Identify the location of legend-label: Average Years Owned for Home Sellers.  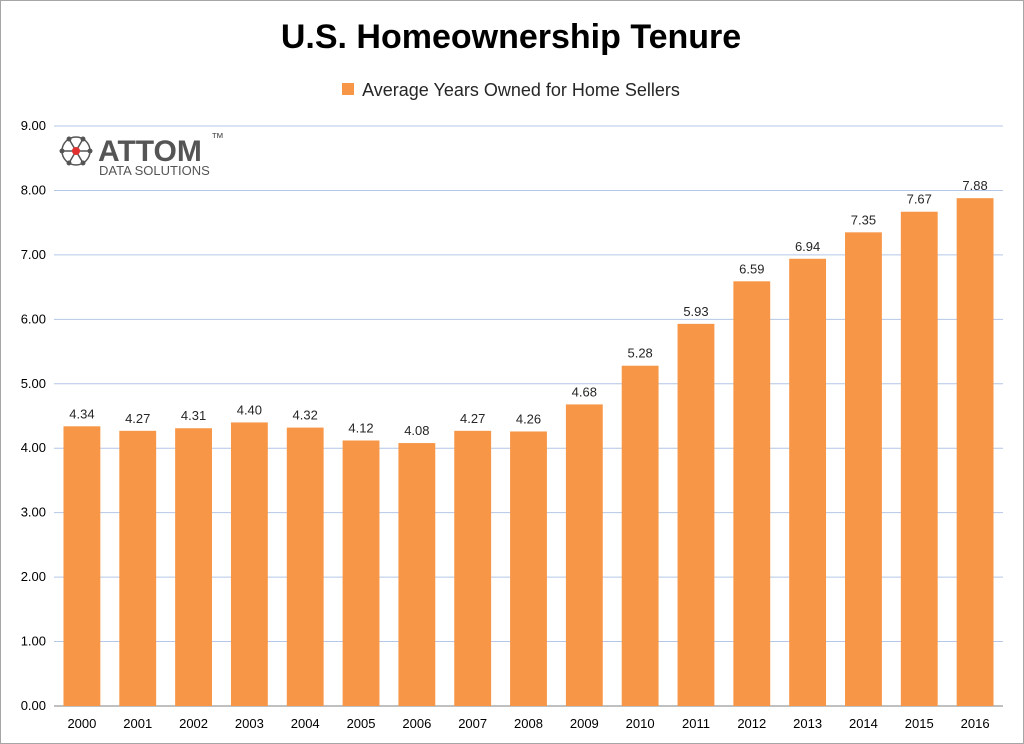
(521, 90).